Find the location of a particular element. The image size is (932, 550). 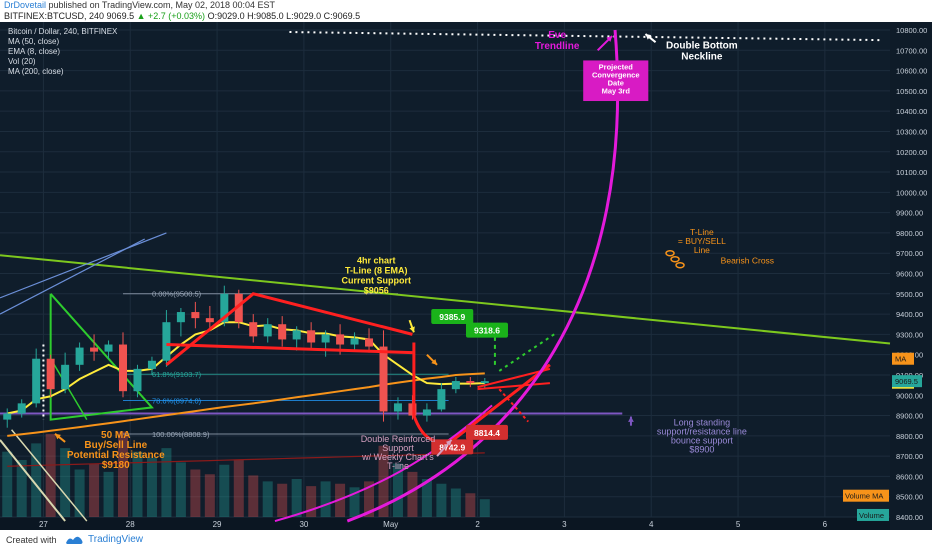

price-box-label: 9385.9 is located at coordinates (452, 317).